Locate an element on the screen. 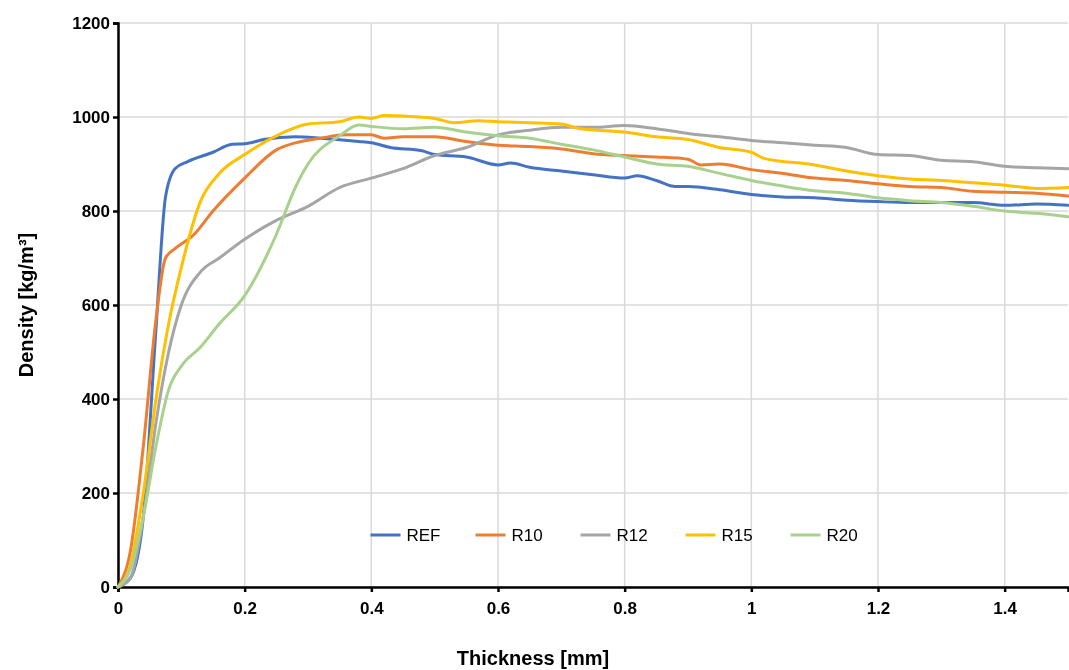  x-tick-label: 1.2 is located at coordinates (878, 608).